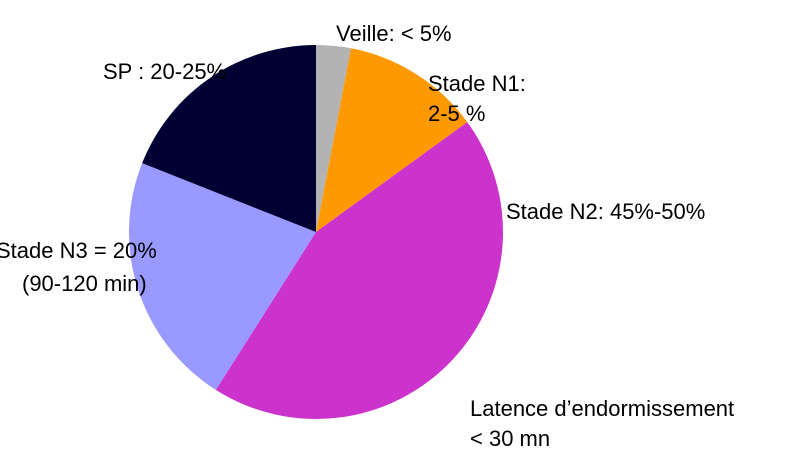  I want to click on slice-label: SP : 20-25%, so click(164, 71).